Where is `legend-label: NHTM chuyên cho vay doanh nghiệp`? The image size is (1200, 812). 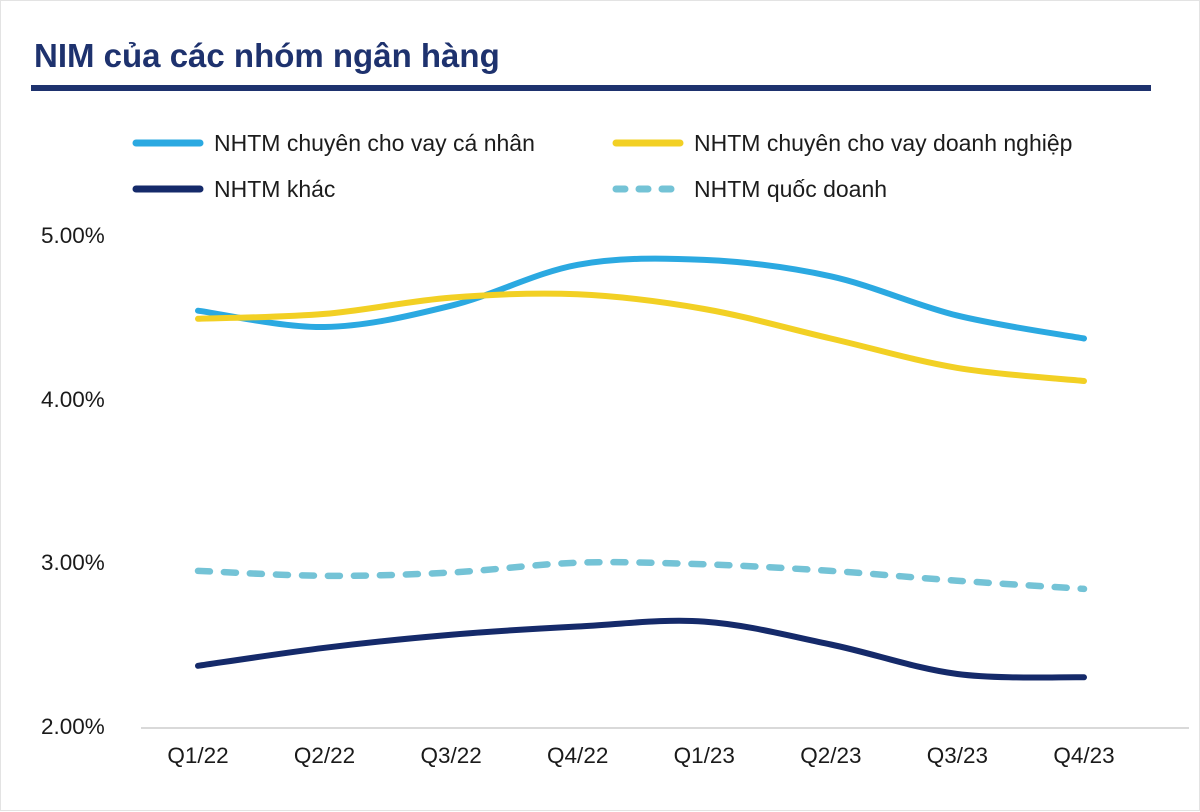
legend-label: NHTM chuyên cho vay doanh nghiệp is located at coordinates (883, 142).